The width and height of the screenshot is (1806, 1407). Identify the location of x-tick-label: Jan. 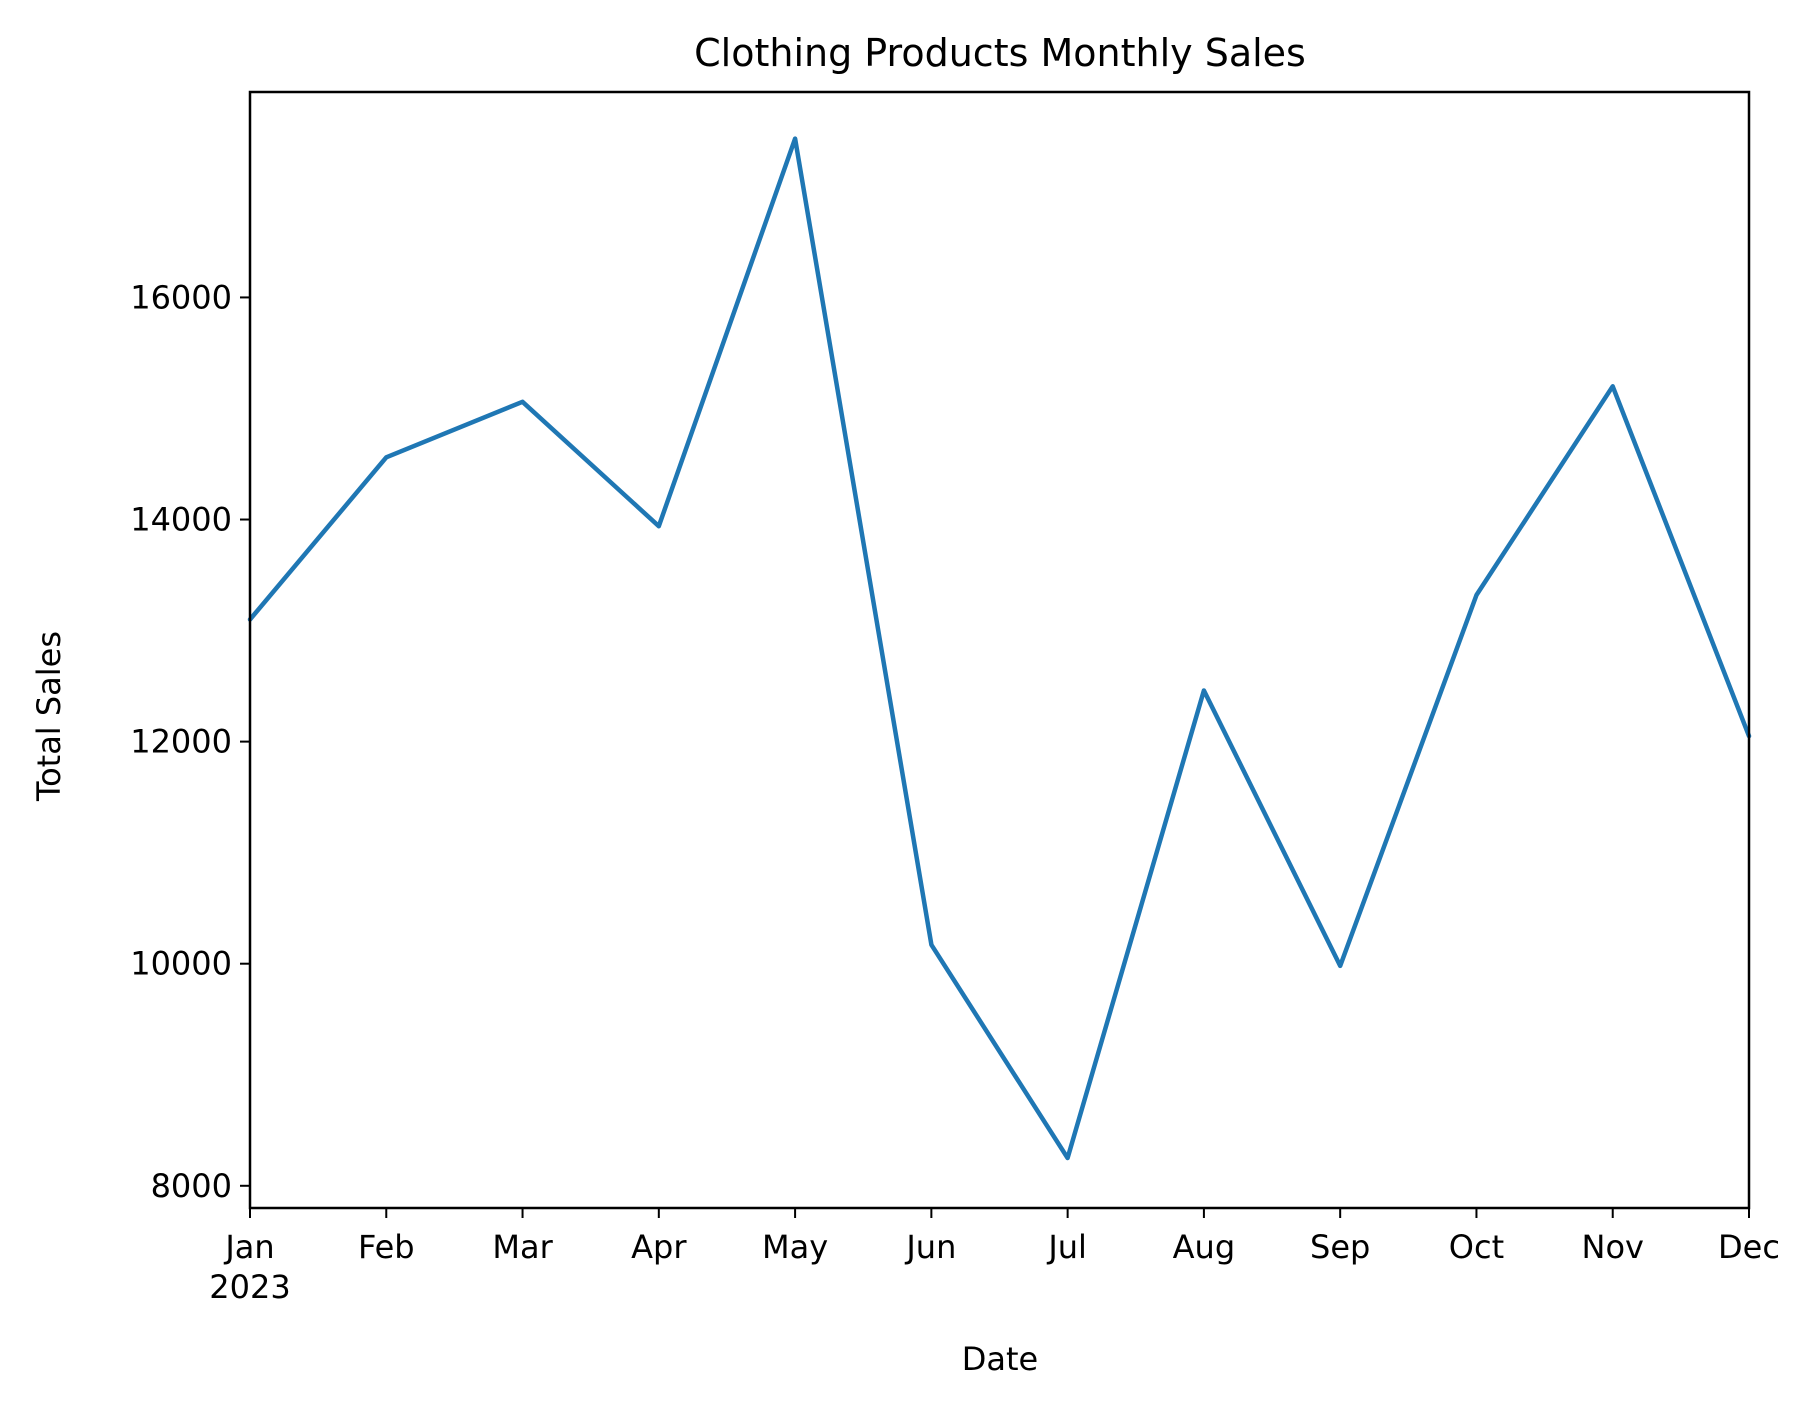
(248, 1247).